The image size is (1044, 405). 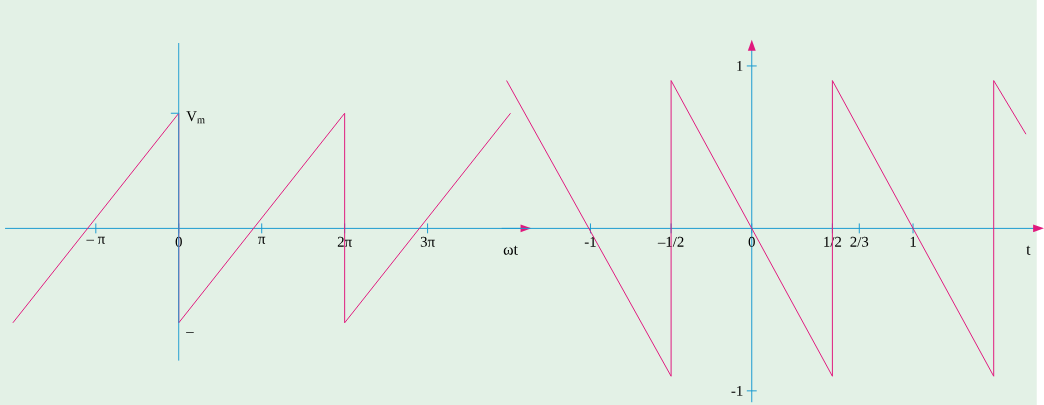 I want to click on x-tick-label: –1/2, so click(x=670, y=241).